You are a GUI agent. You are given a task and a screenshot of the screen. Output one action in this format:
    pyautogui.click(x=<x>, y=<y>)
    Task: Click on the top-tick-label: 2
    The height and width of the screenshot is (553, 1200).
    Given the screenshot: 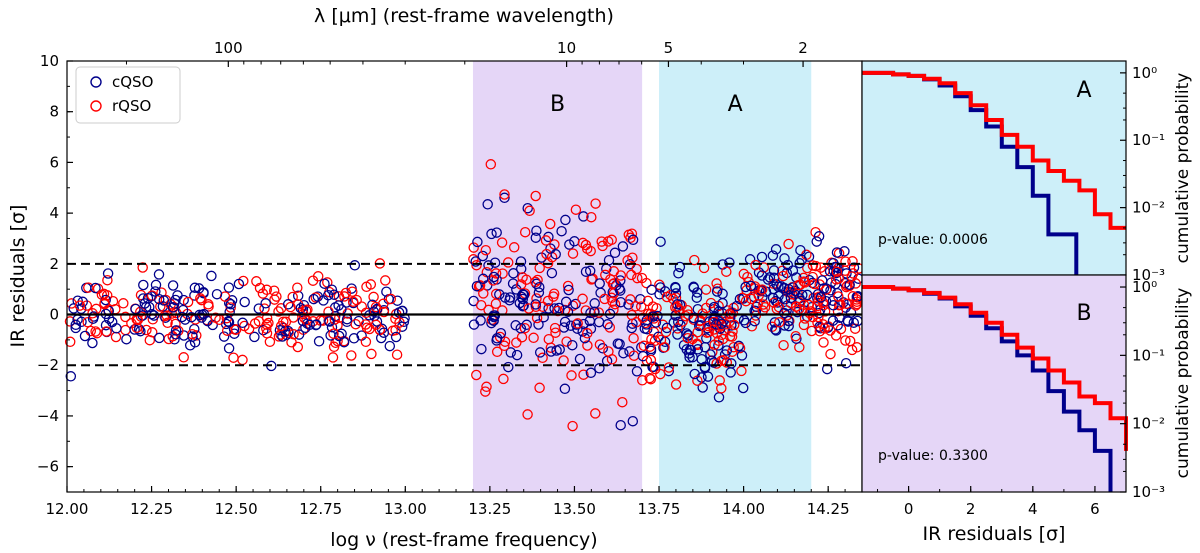 What is the action you would take?
    pyautogui.click(x=803, y=48)
    